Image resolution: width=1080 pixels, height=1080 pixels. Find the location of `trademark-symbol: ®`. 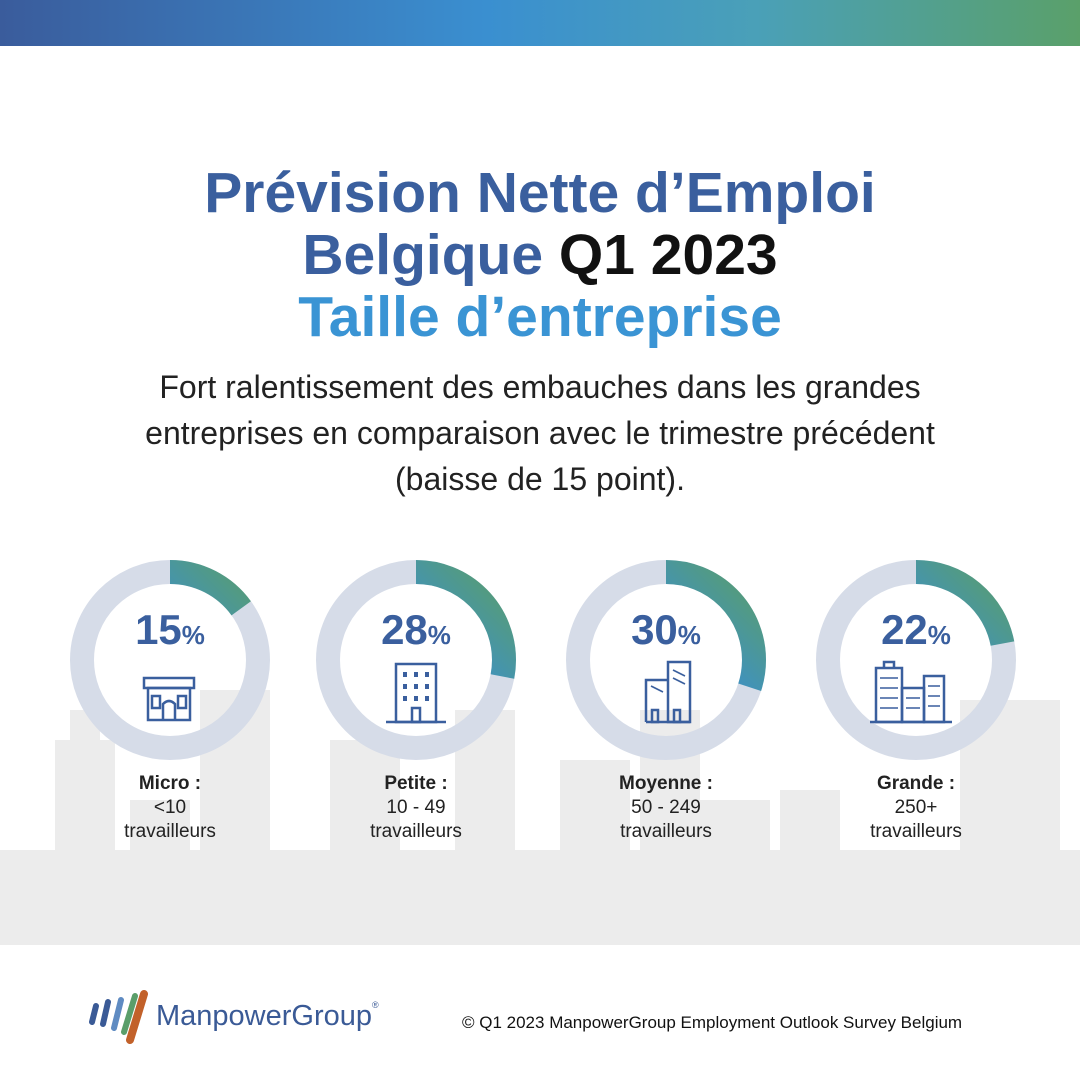

trademark-symbol: ® is located at coordinates (375, 1005).